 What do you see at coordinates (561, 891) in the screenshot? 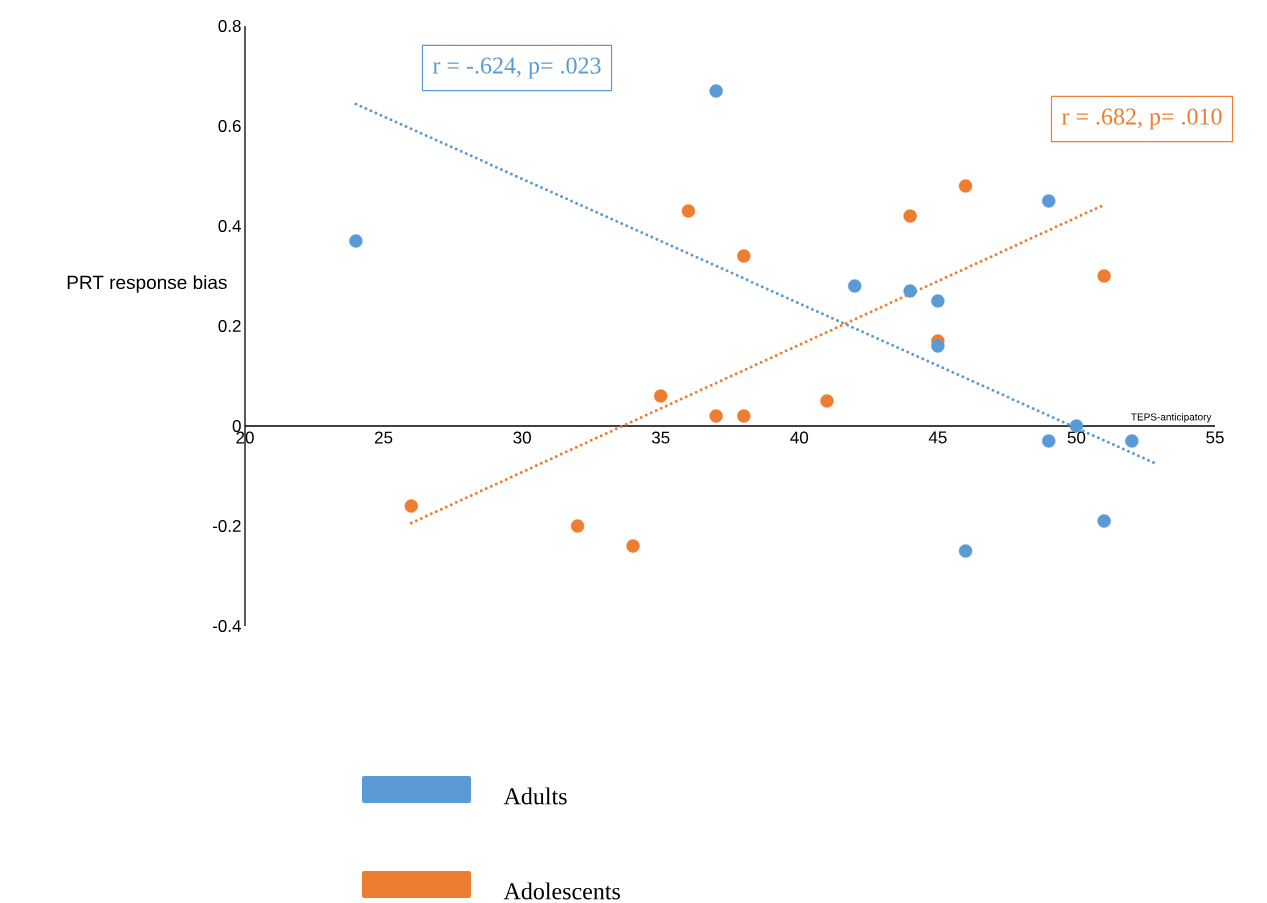
I see `legend-label: Adolescents` at bounding box center [561, 891].